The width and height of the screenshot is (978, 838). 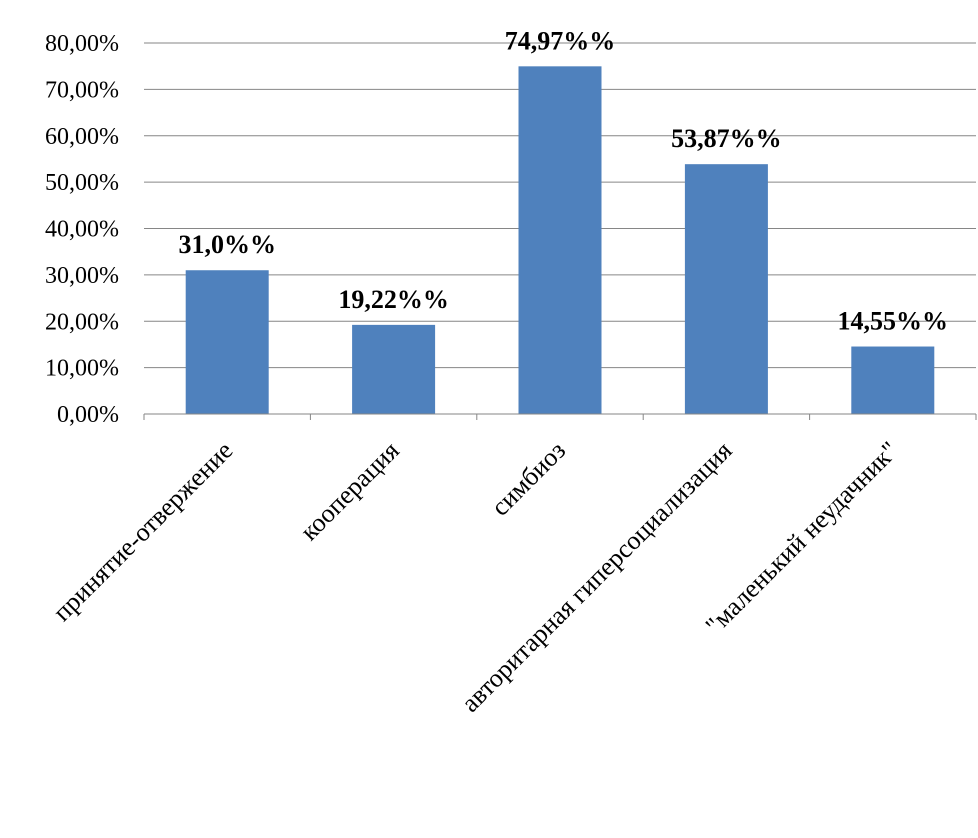 What do you see at coordinates (349, 491) in the screenshot?
I see `category-label: кооперация` at bounding box center [349, 491].